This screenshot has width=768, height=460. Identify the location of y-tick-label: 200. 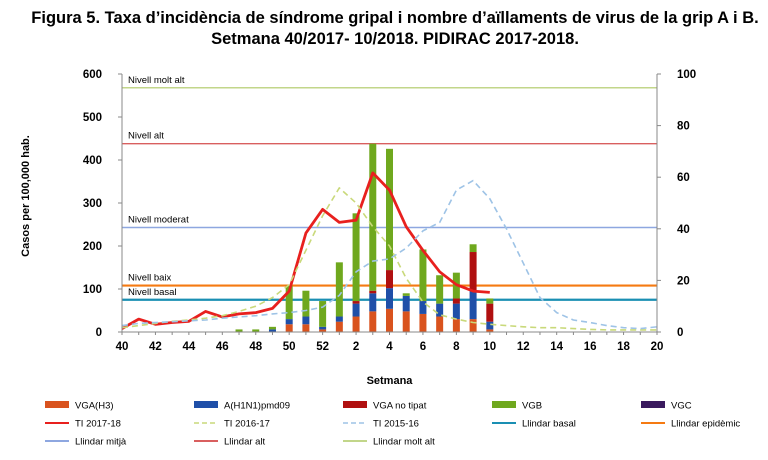
(92, 247).